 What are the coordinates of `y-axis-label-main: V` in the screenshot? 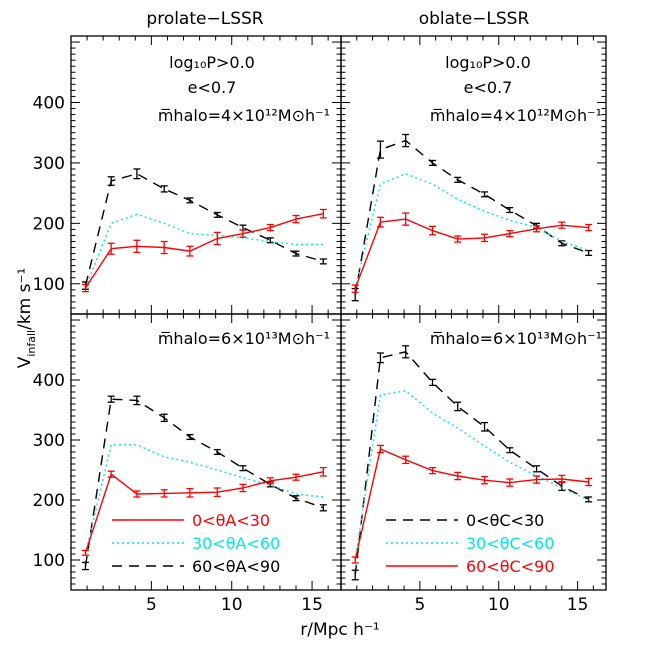 It's located at (25, 362).